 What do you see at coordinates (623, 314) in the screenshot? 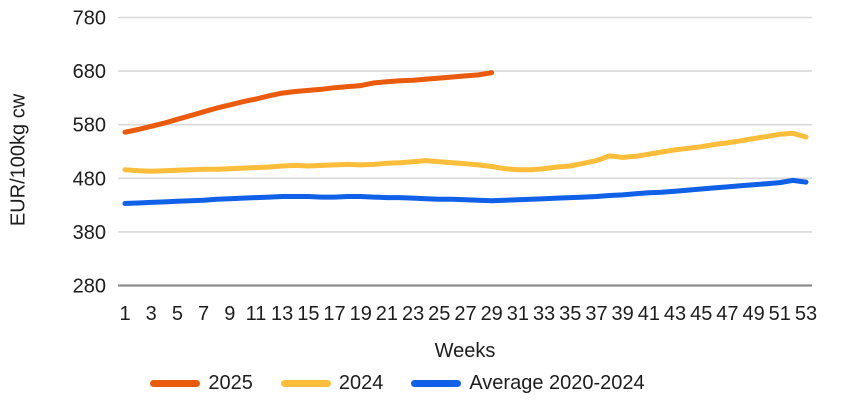
I see `x-tick-label: 39` at bounding box center [623, 314].